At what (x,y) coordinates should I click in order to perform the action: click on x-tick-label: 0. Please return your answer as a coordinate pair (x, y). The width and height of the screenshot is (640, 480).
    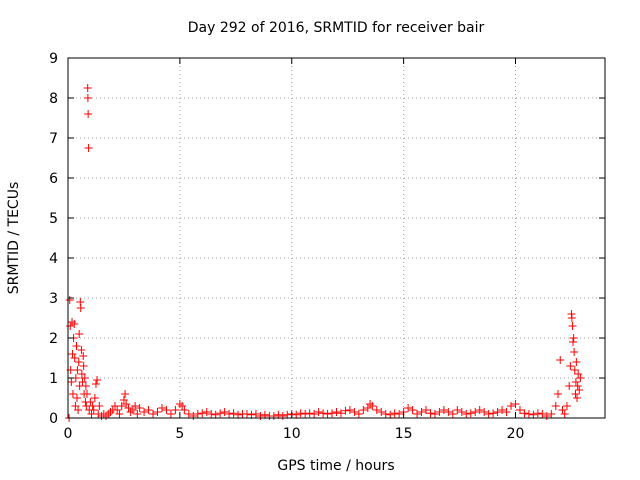
    Looking at the image, I should click on (68, 434).